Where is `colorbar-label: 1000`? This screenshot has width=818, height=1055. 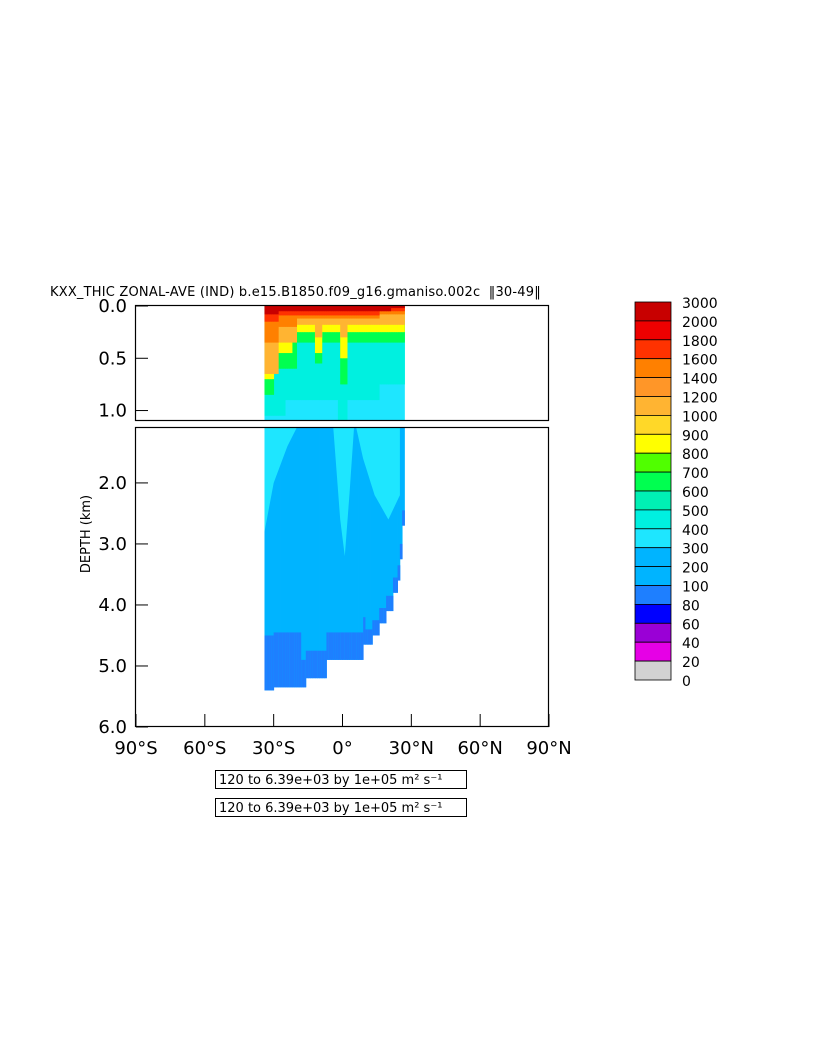 colorbar-label: 1000 is located at coordinates (700, 417).